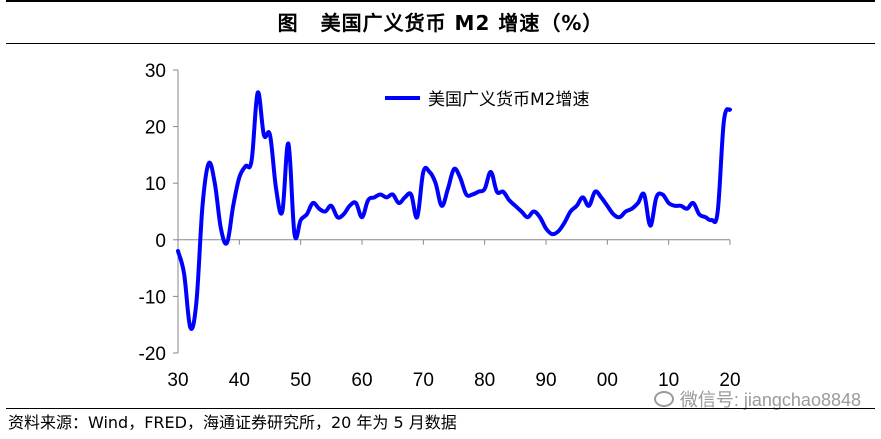 This screenshot has height=439, width=881. Describe the element at coordinates (729, 380) in the screenshot. I see `x-tick-label: 20` at that location.